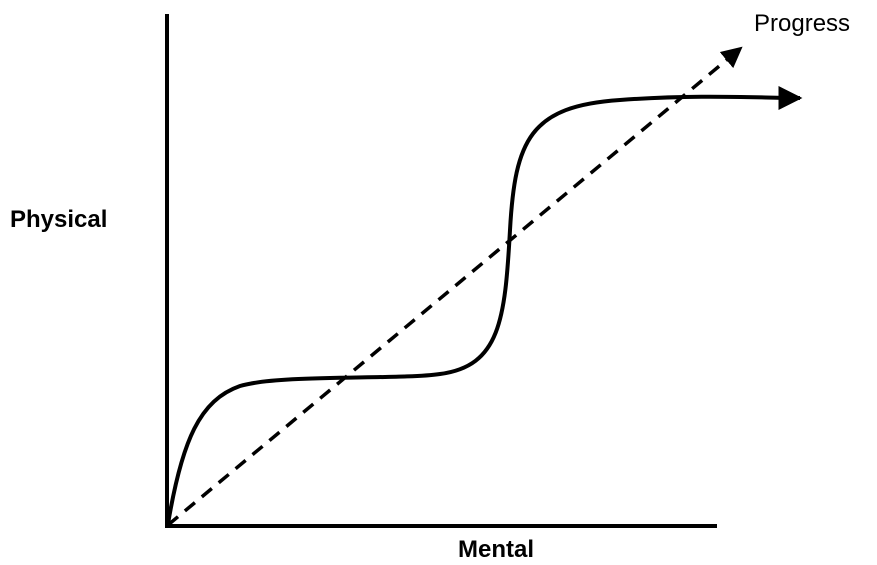 The height and width of the screenshot is (565, 877). I want to click on progress-label: Progress, so click(802, 23).